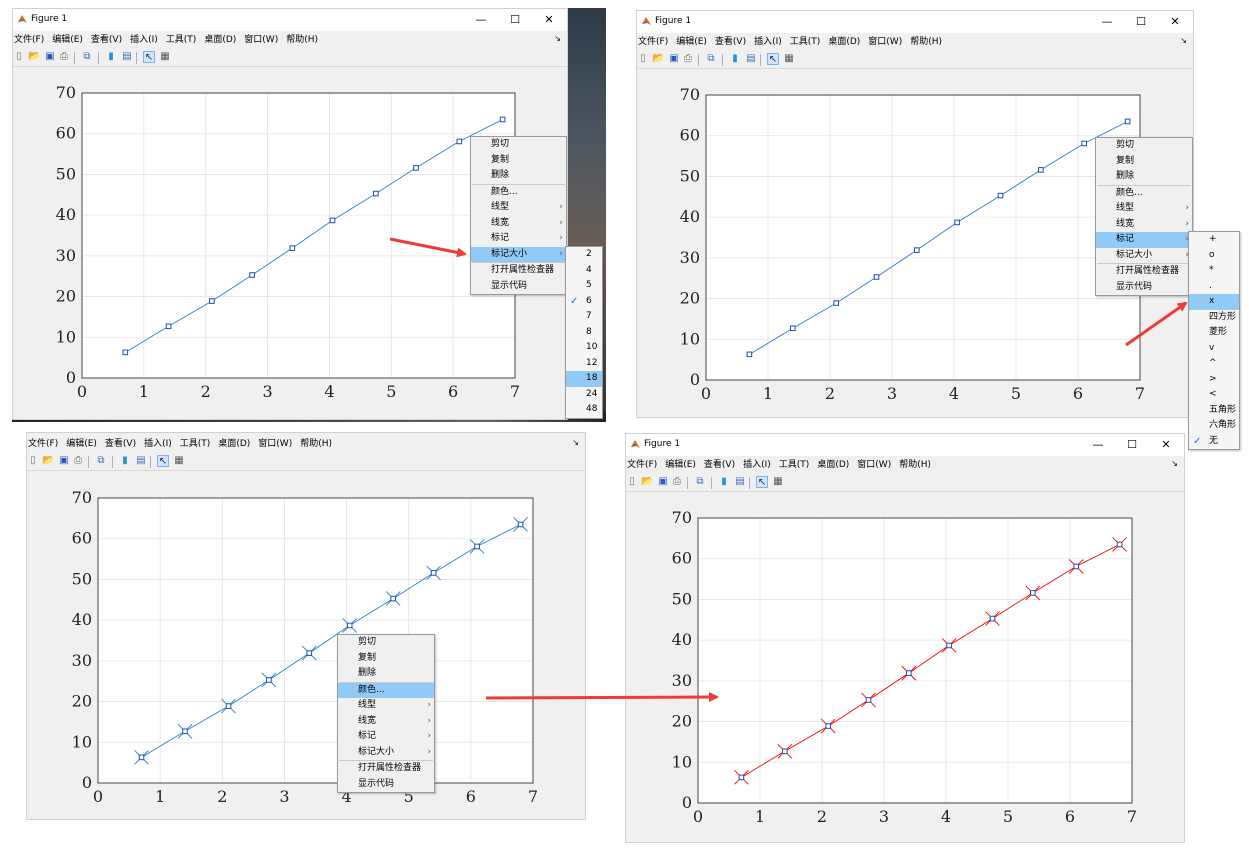 This screenshot has width=1249, height=851. I want to click on menu-item-4: 工具(T), so click(181, 40).